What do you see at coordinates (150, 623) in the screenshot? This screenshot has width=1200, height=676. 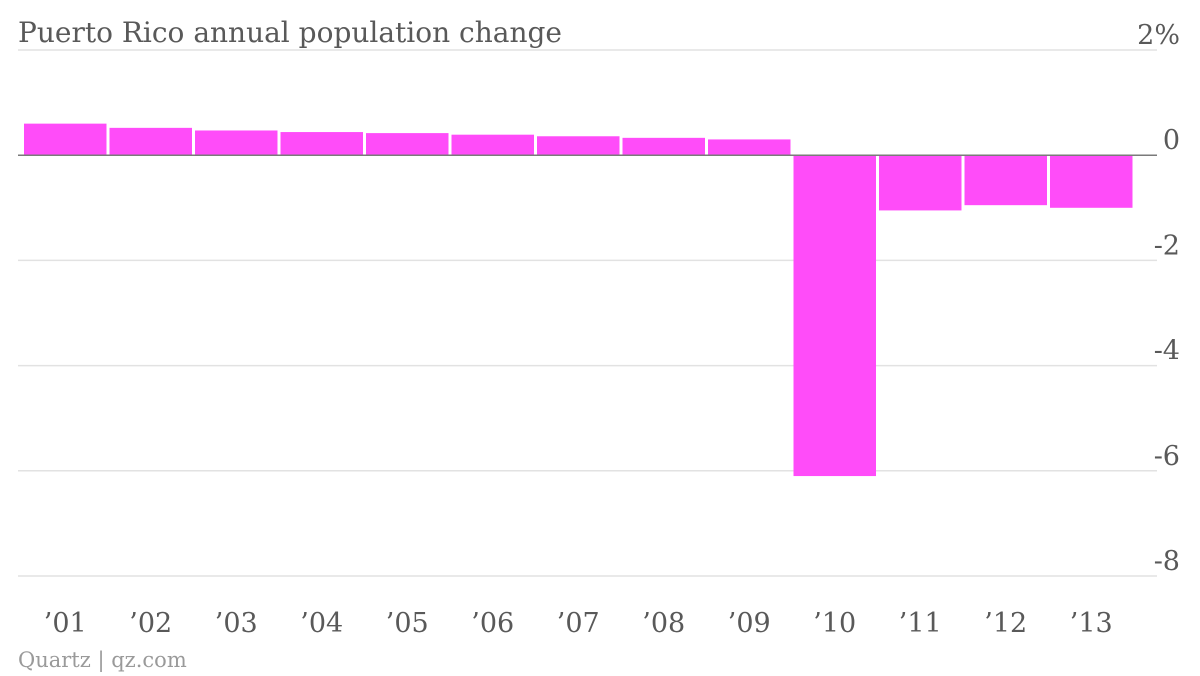 I see `x-tick-label: ’02` at bounding box center [150, 623].